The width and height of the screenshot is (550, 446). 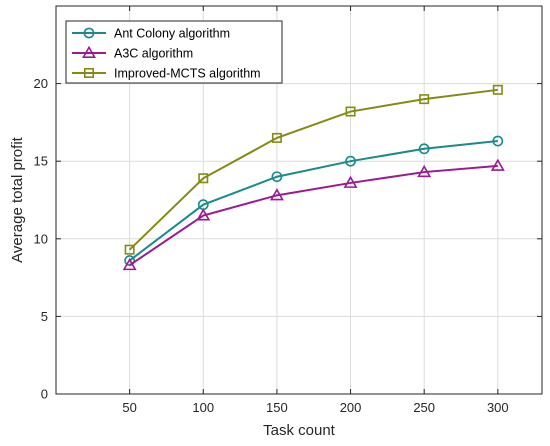 I want to click on x-tick-label: 150, so click(x=277, y=407).